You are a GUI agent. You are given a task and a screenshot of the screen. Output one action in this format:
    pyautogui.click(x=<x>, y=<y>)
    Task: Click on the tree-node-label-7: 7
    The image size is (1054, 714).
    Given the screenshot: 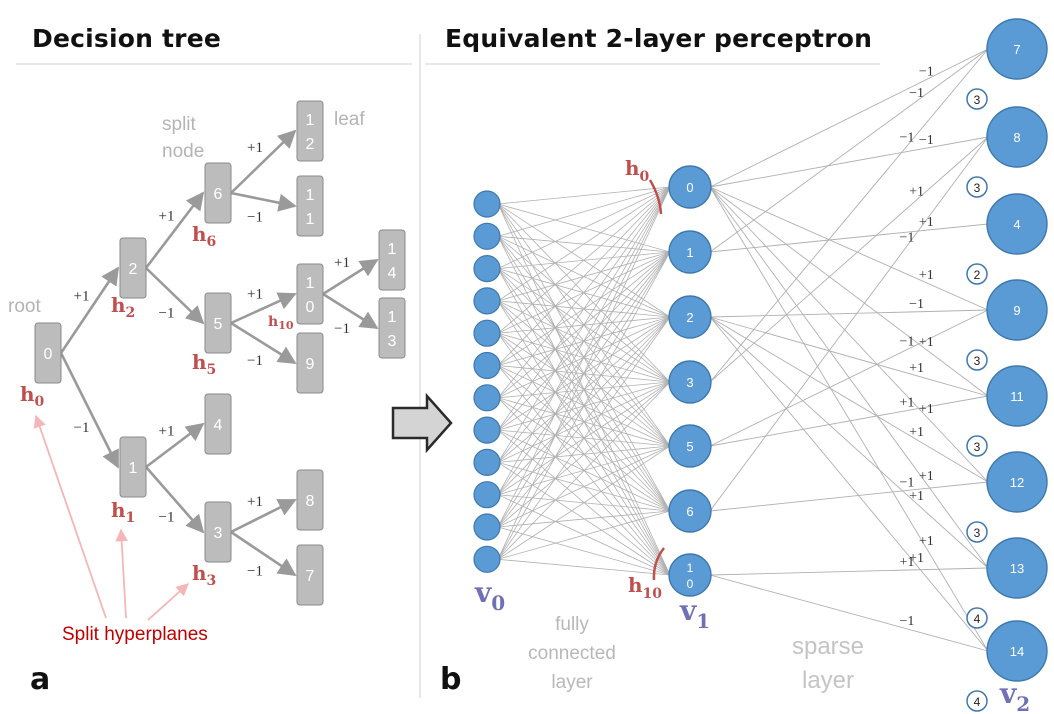 What is the action you would take?
    pyautogui.click(x=310, y=576)
    